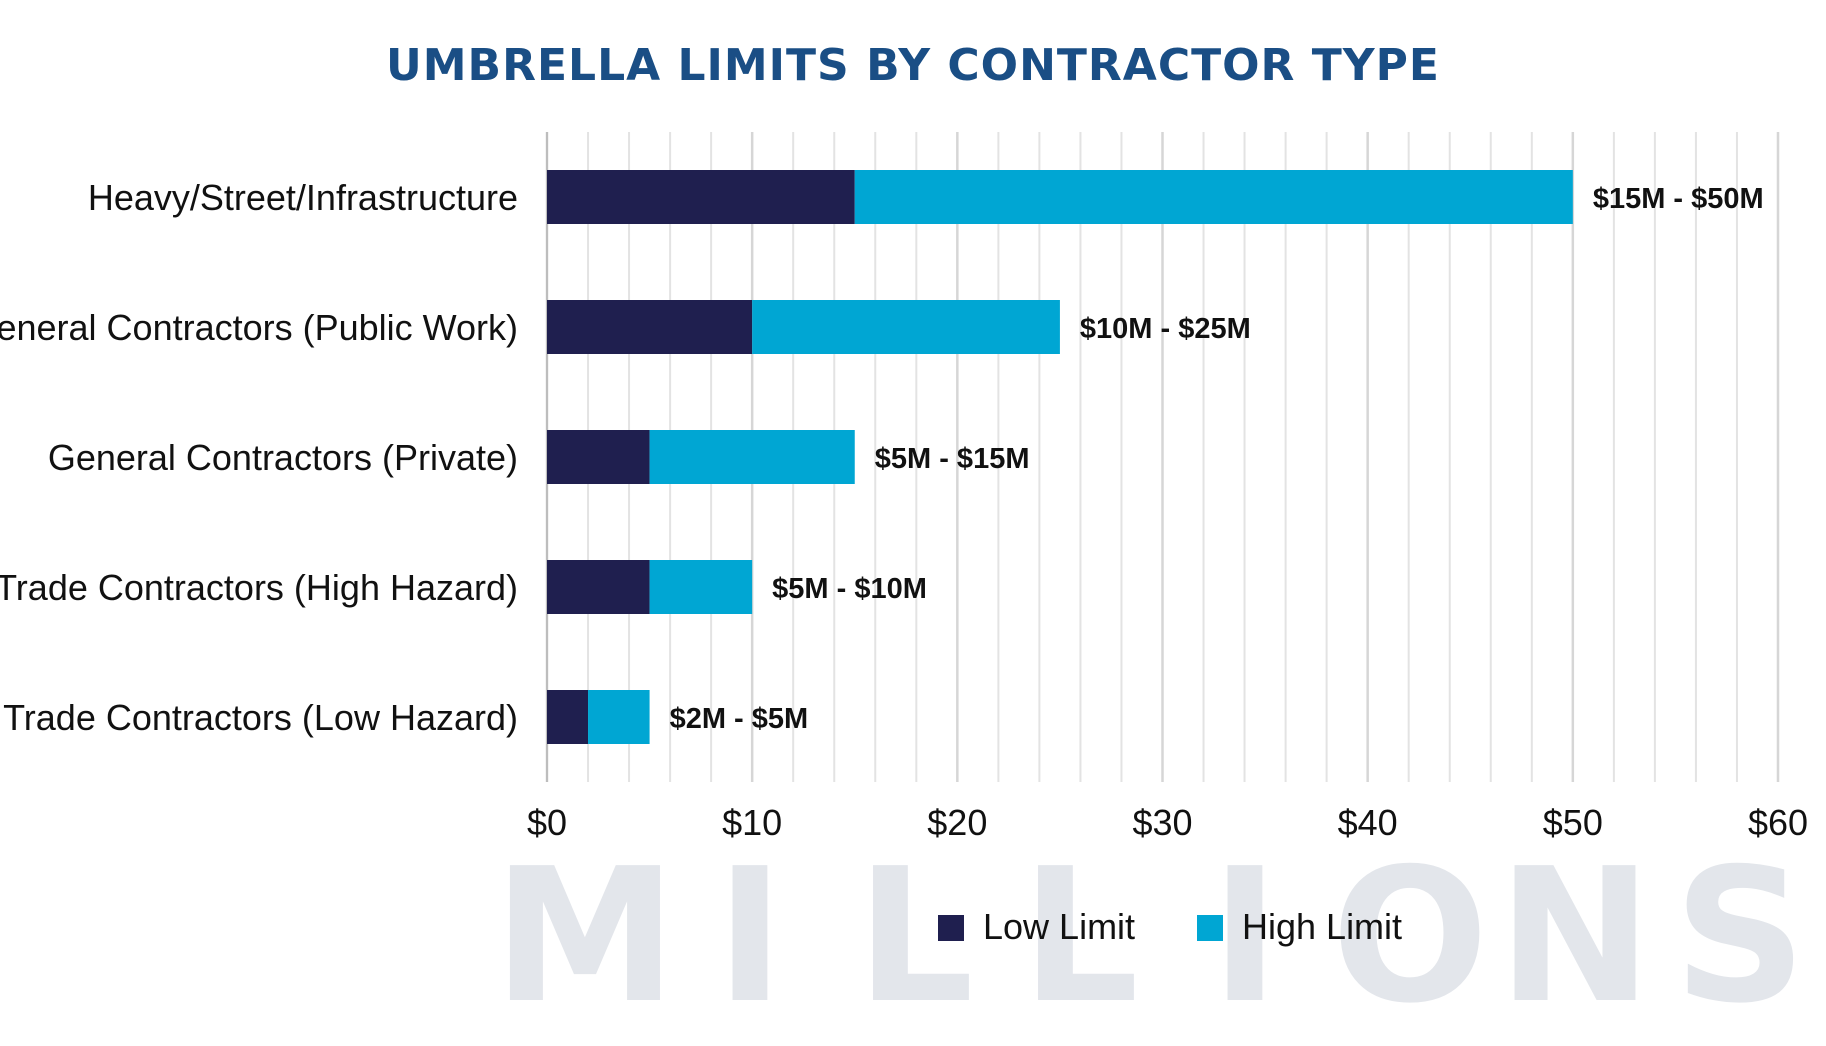 This screenshot has height=1046, width=1826. Describe the element at coordinates (1210, 928) in the screenshot. I see `legend-swatch-high-limit` at that location.